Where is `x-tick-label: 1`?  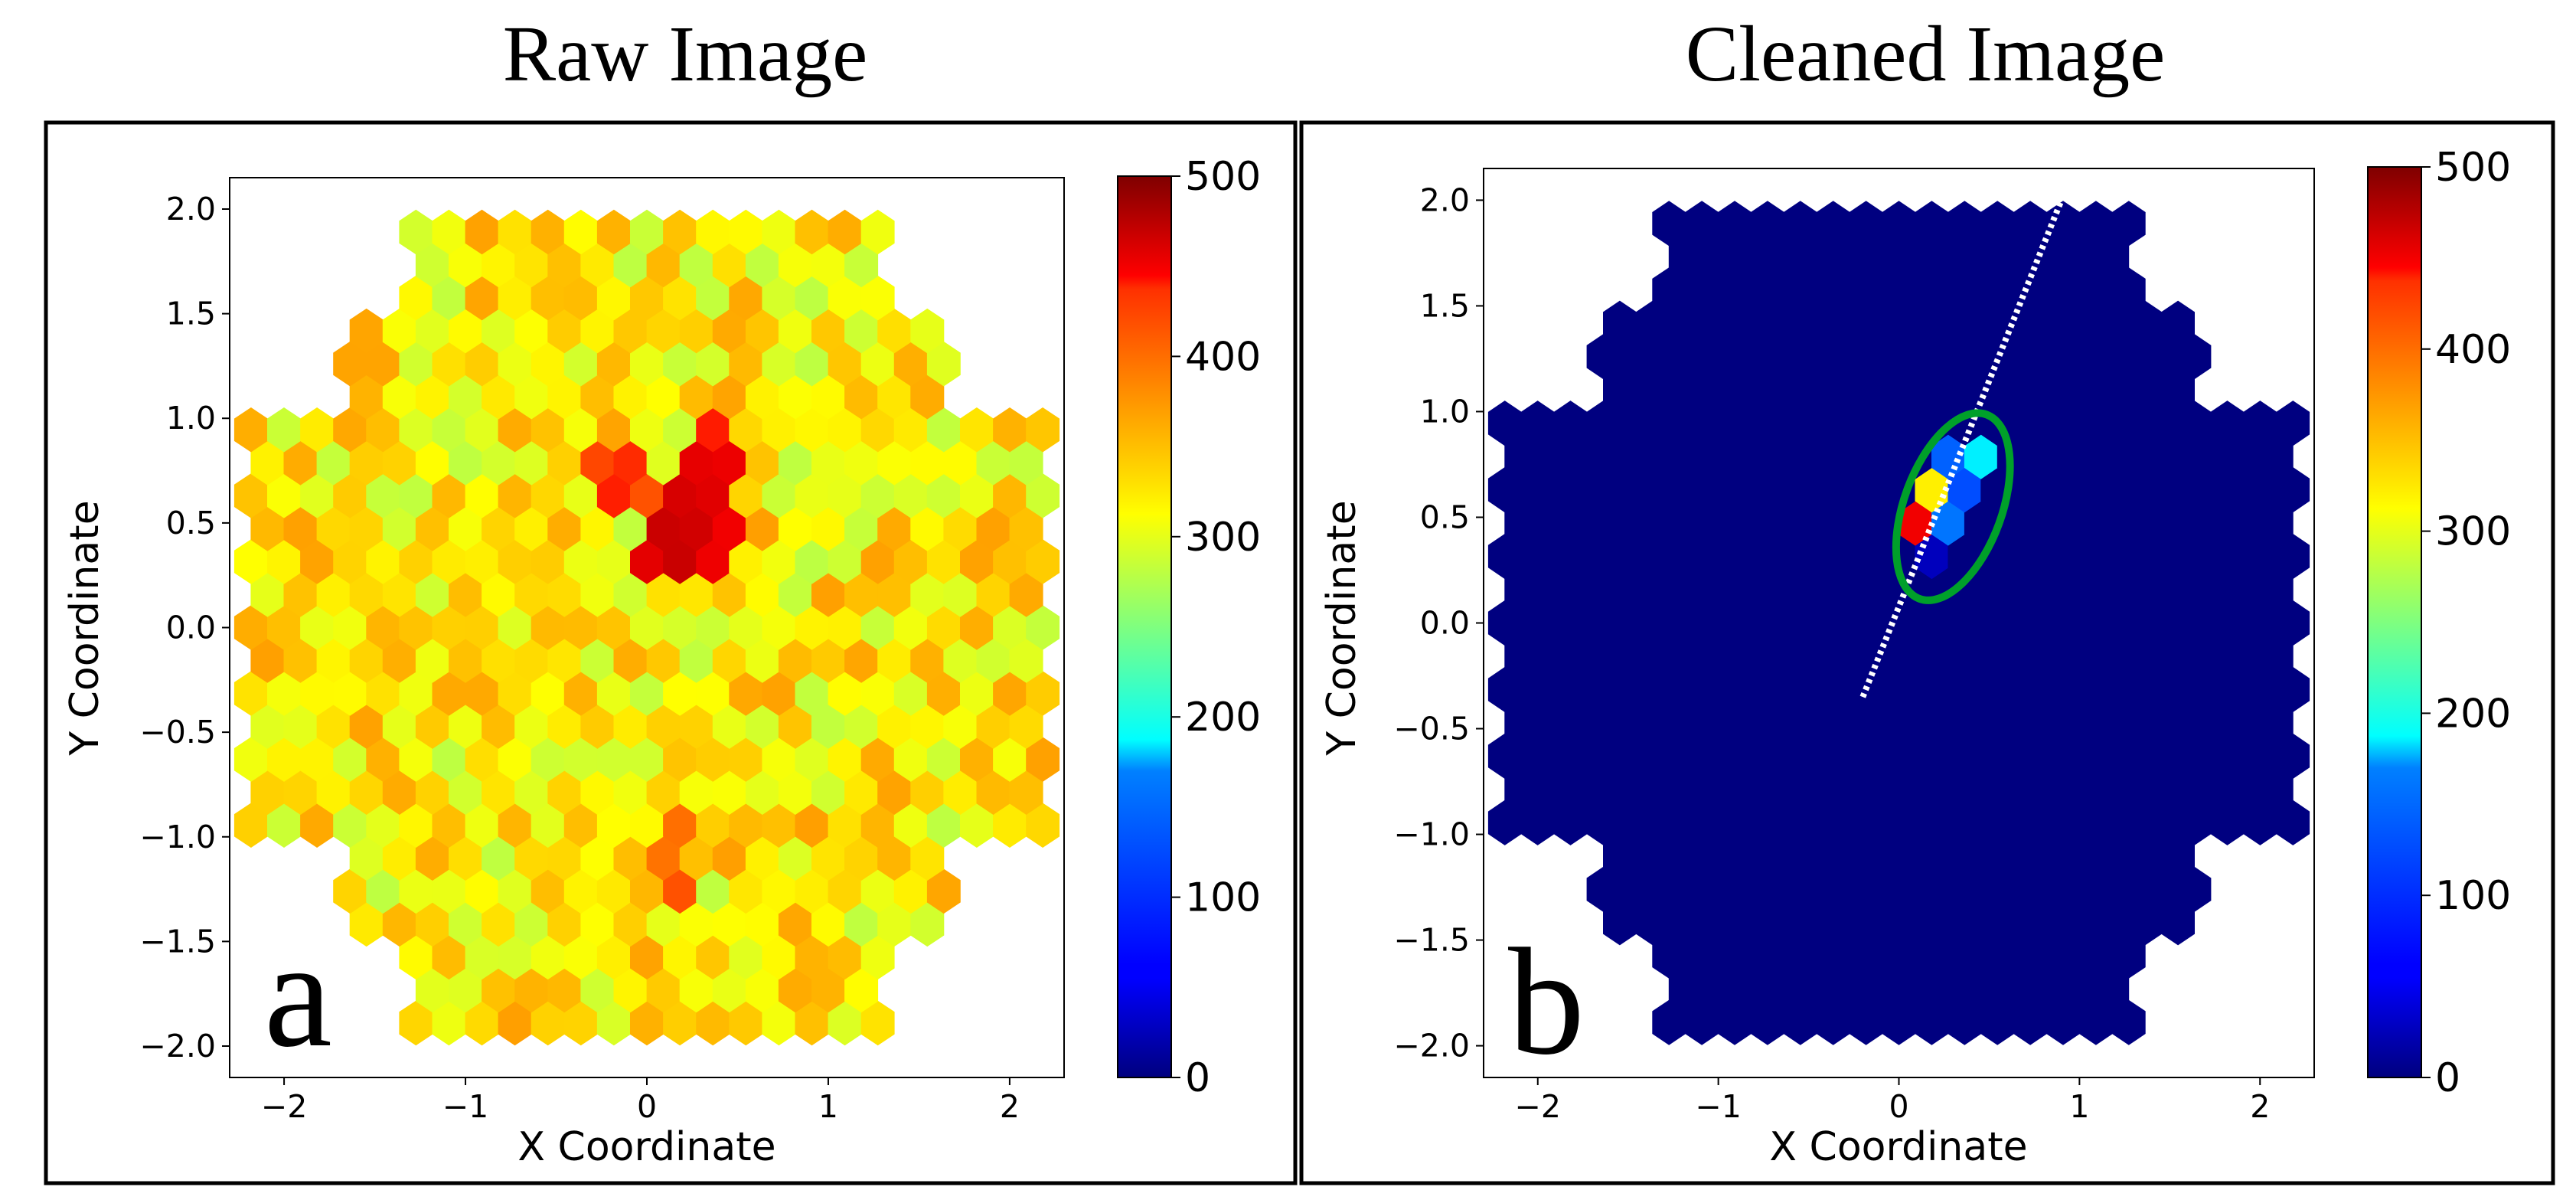 x-tick-label: 1 is located at coordinates (2079, 1107).